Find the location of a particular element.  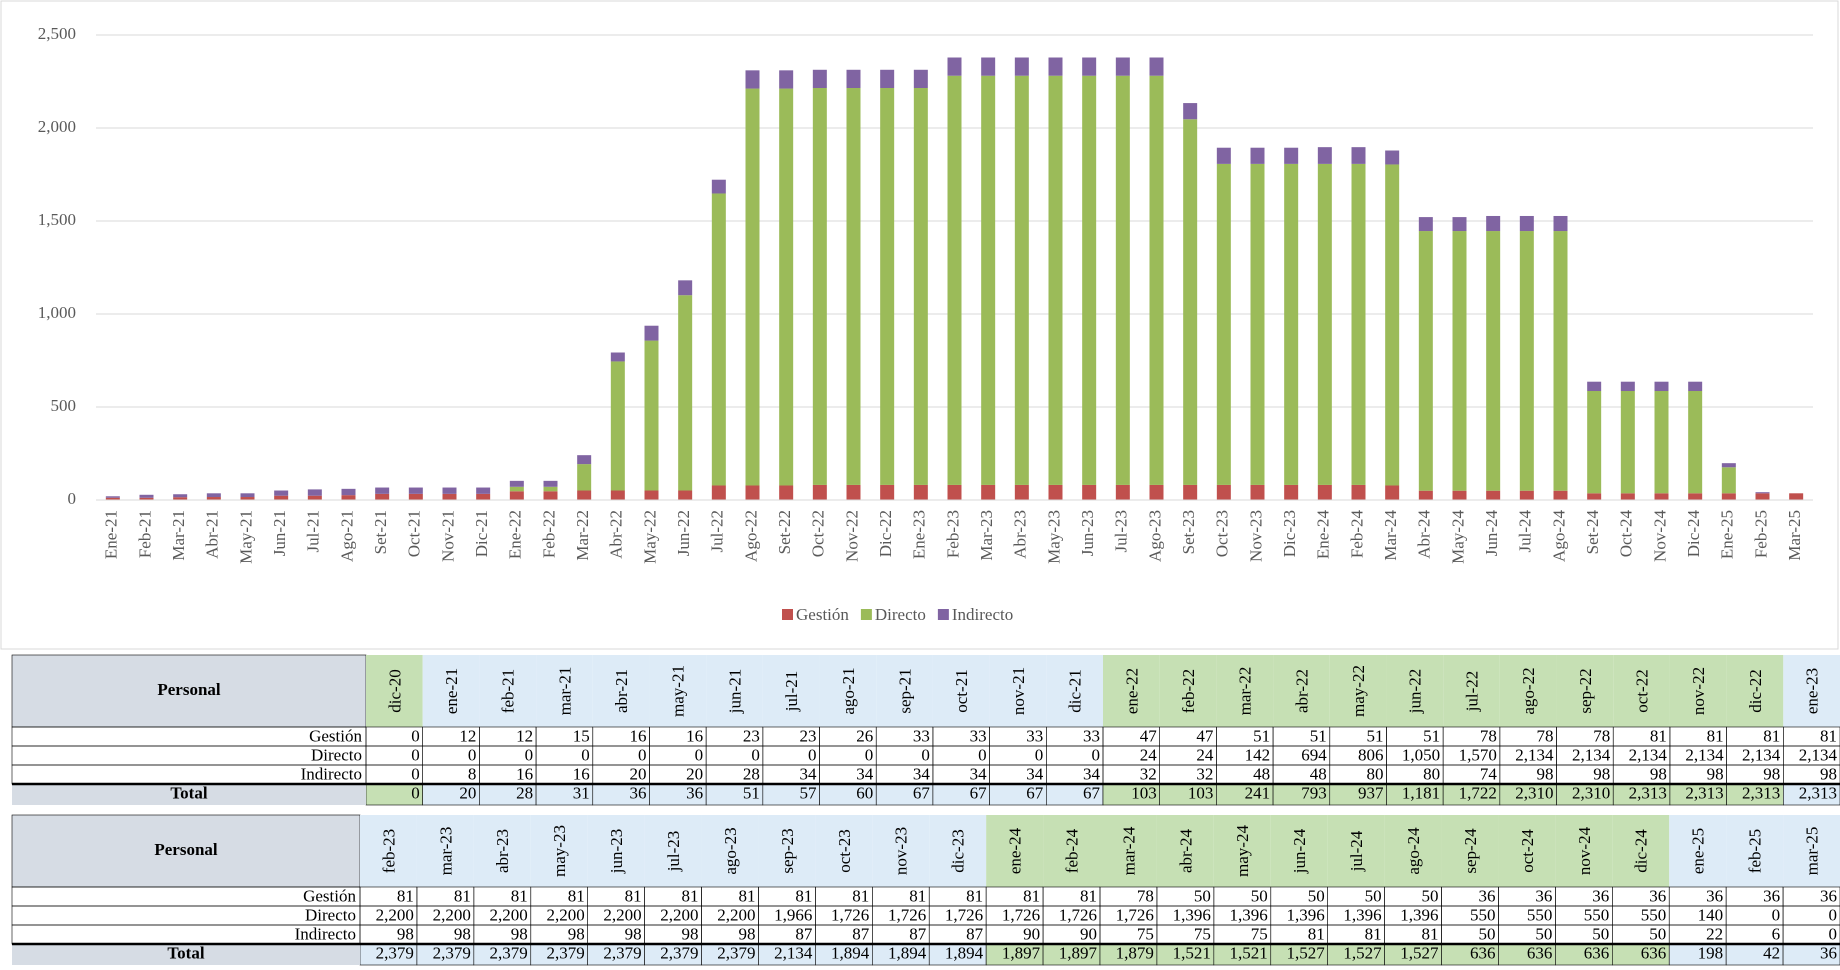

cell-value: 1,527 is located at coordinates (1419, 952).